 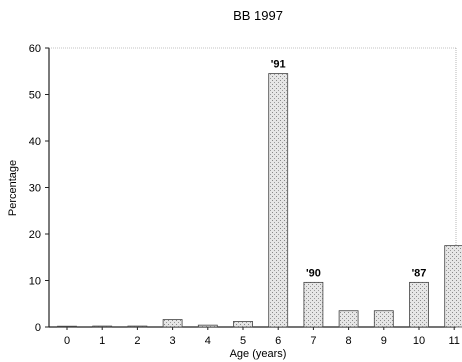 What do you see at coordinates (278, 65) in the screenshot?
I see `annotation-label: '91` at bounding box center [278, 65].